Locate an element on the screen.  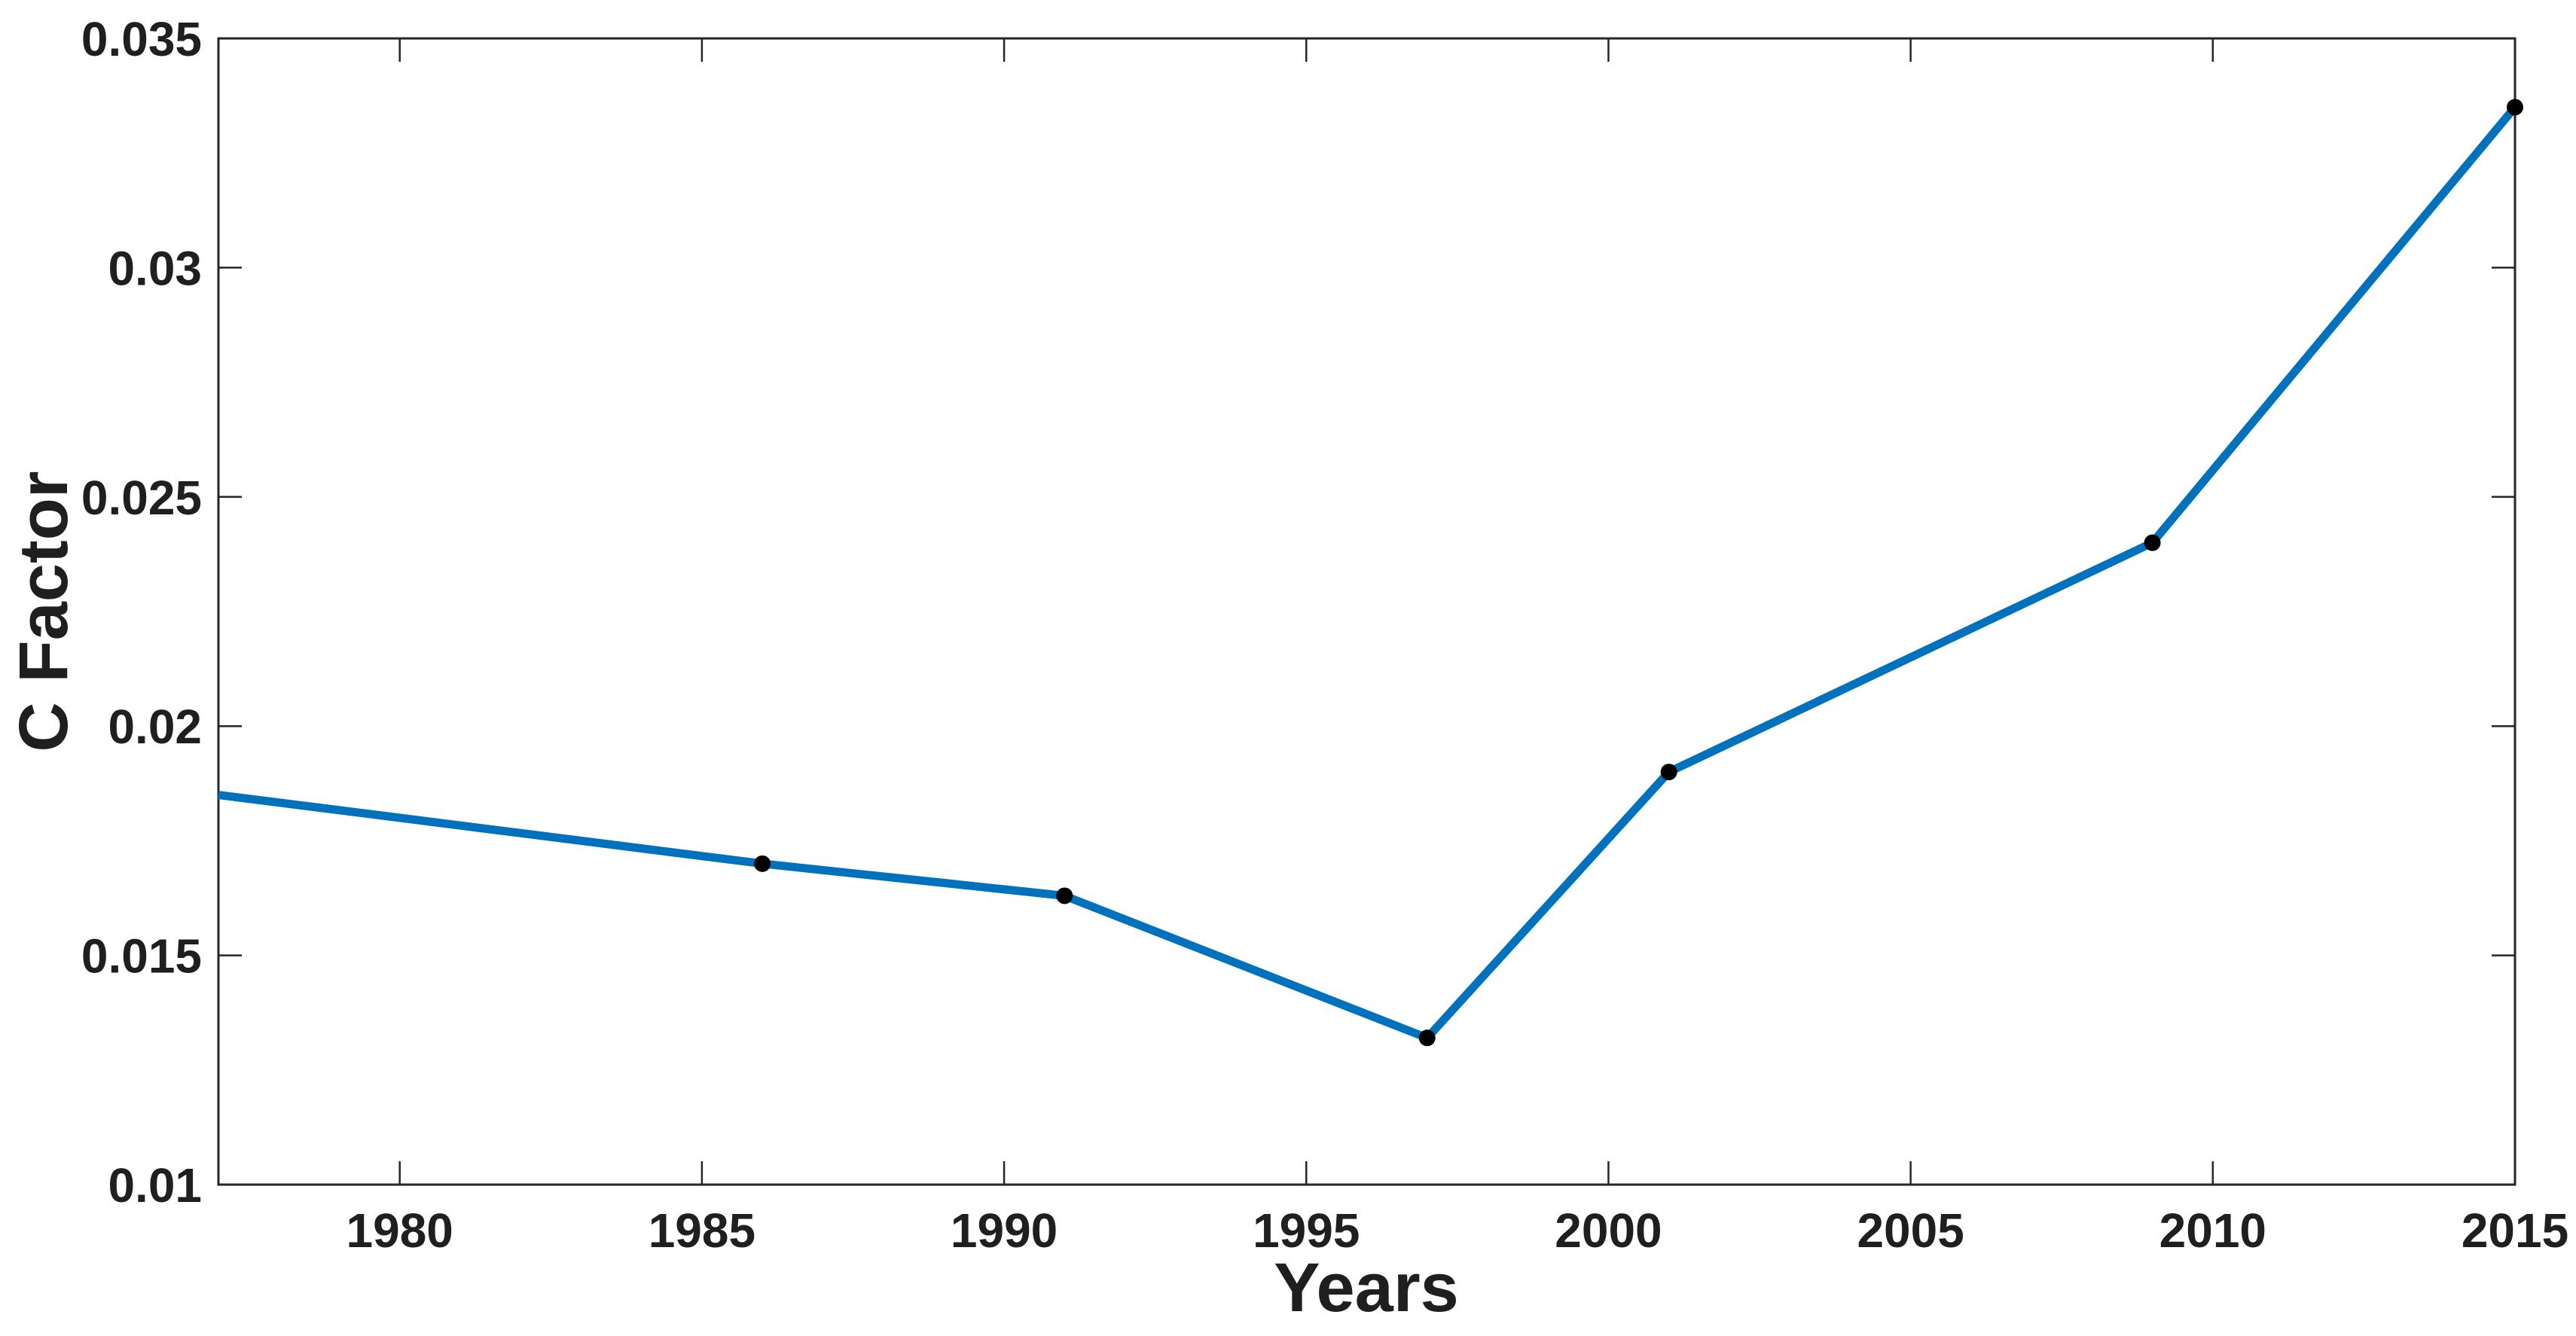
y-axis-label: C Factor is located at coordinates (44, 612).